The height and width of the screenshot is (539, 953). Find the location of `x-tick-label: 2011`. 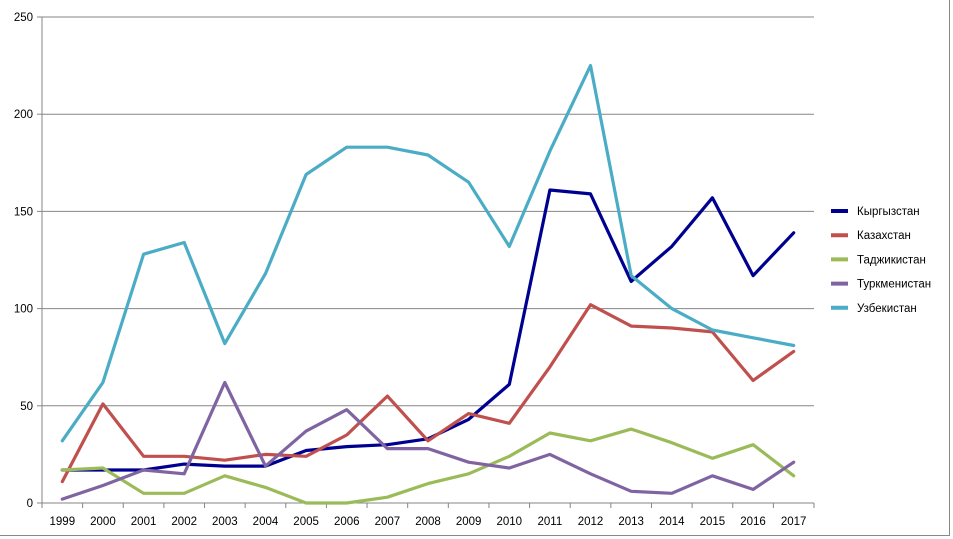

x-tick-label: 2011 is located at coordinates (550, 522).